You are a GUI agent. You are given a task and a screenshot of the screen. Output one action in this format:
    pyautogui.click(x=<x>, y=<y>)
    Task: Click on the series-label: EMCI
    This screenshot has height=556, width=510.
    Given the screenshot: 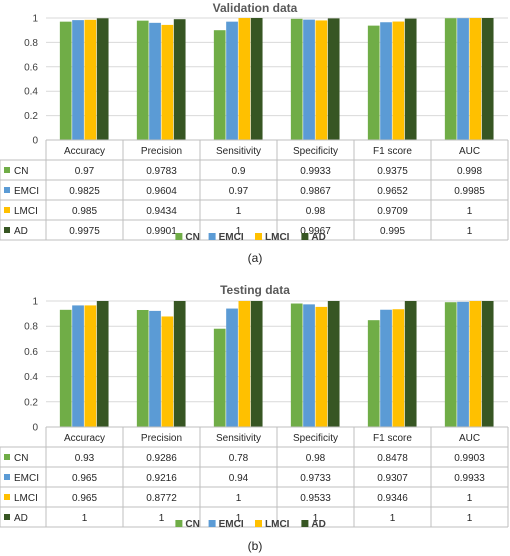 What is the action you would take?
    pyautogui.click(x=26, y=191)
    